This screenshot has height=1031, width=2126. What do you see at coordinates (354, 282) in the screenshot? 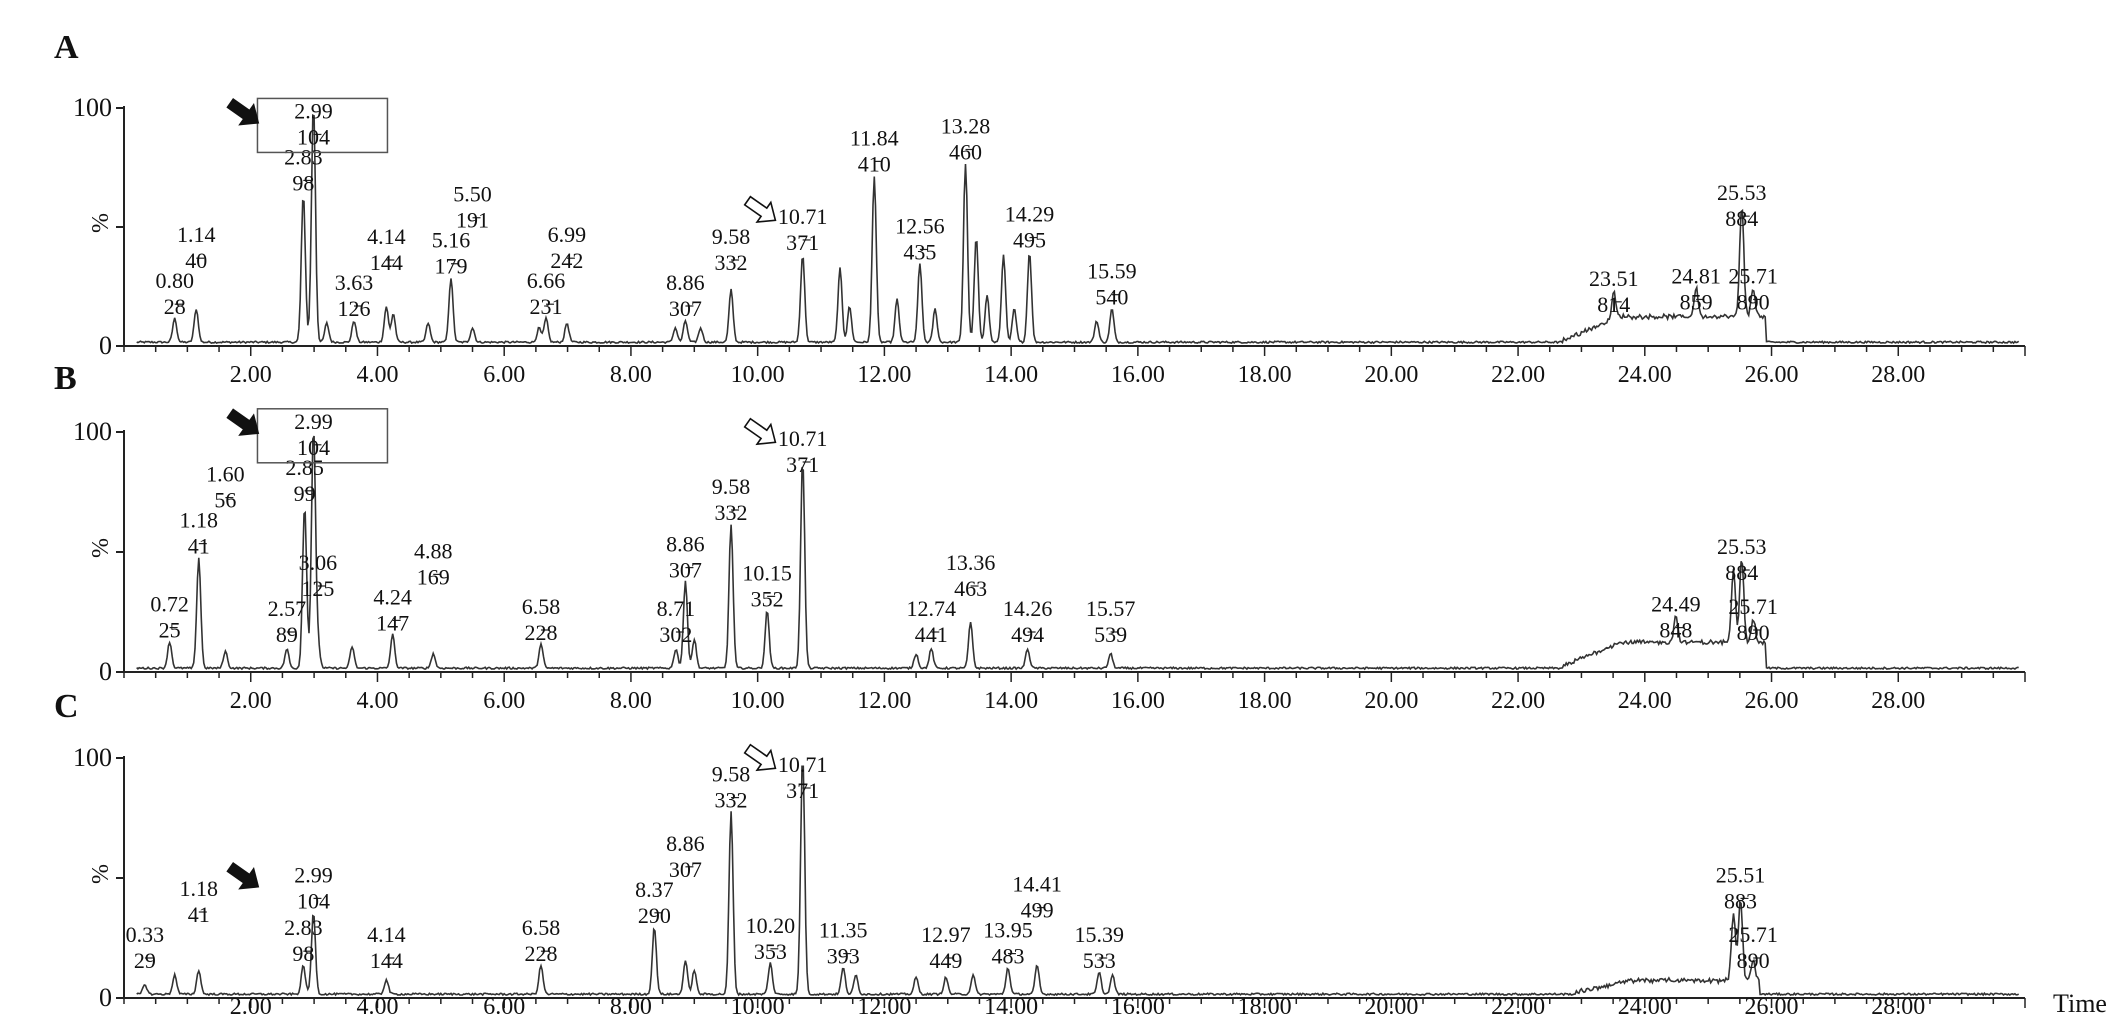
I see `peak-rt-label: 3.63` at bounding box center [354, 282].